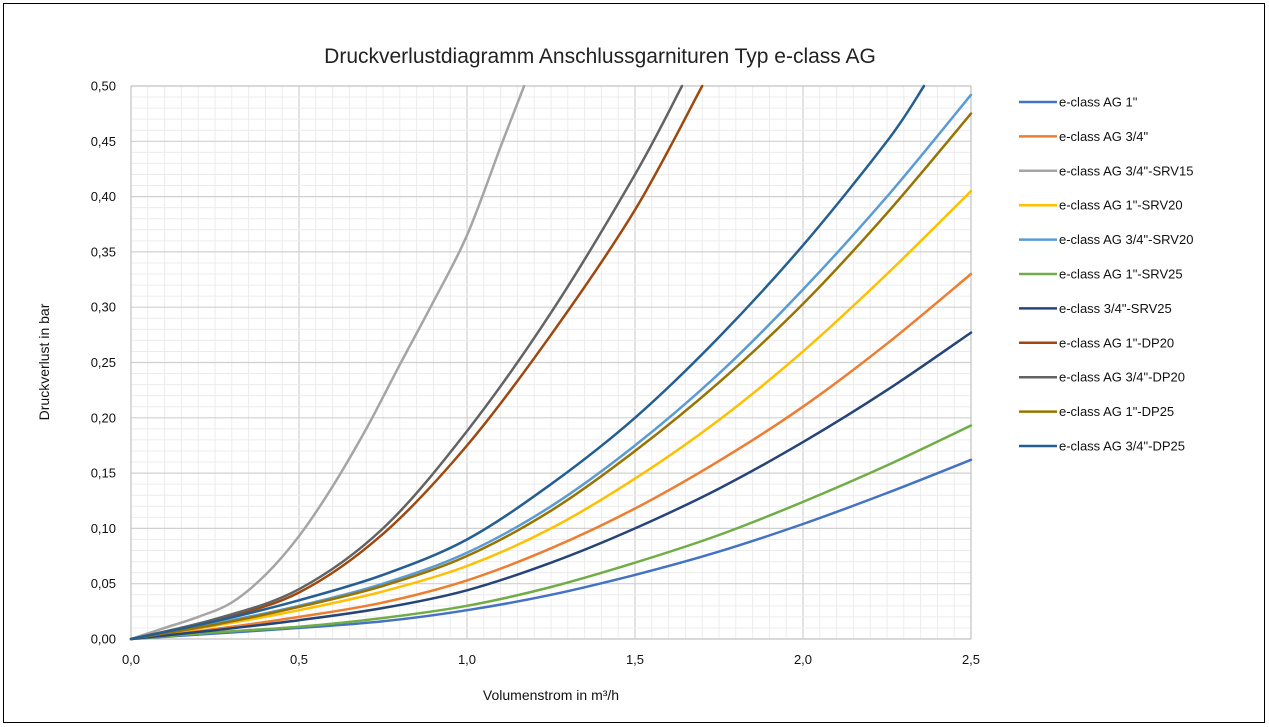 This screenshot has width=1269, height=727. I want to click on y-tick-label: 0,05, so click(103, 583).